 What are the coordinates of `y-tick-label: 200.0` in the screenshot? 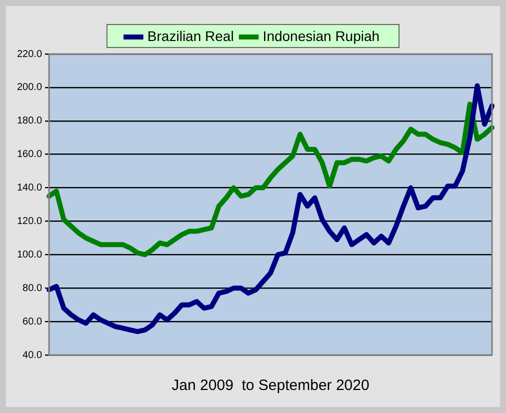 It's located at (29, 88).